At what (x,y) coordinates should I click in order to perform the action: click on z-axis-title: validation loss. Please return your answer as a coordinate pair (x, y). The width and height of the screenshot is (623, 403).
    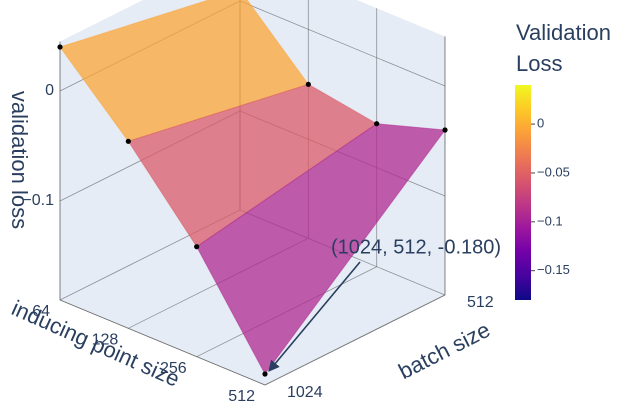
    Looking at the image, I should click on (19, 160).